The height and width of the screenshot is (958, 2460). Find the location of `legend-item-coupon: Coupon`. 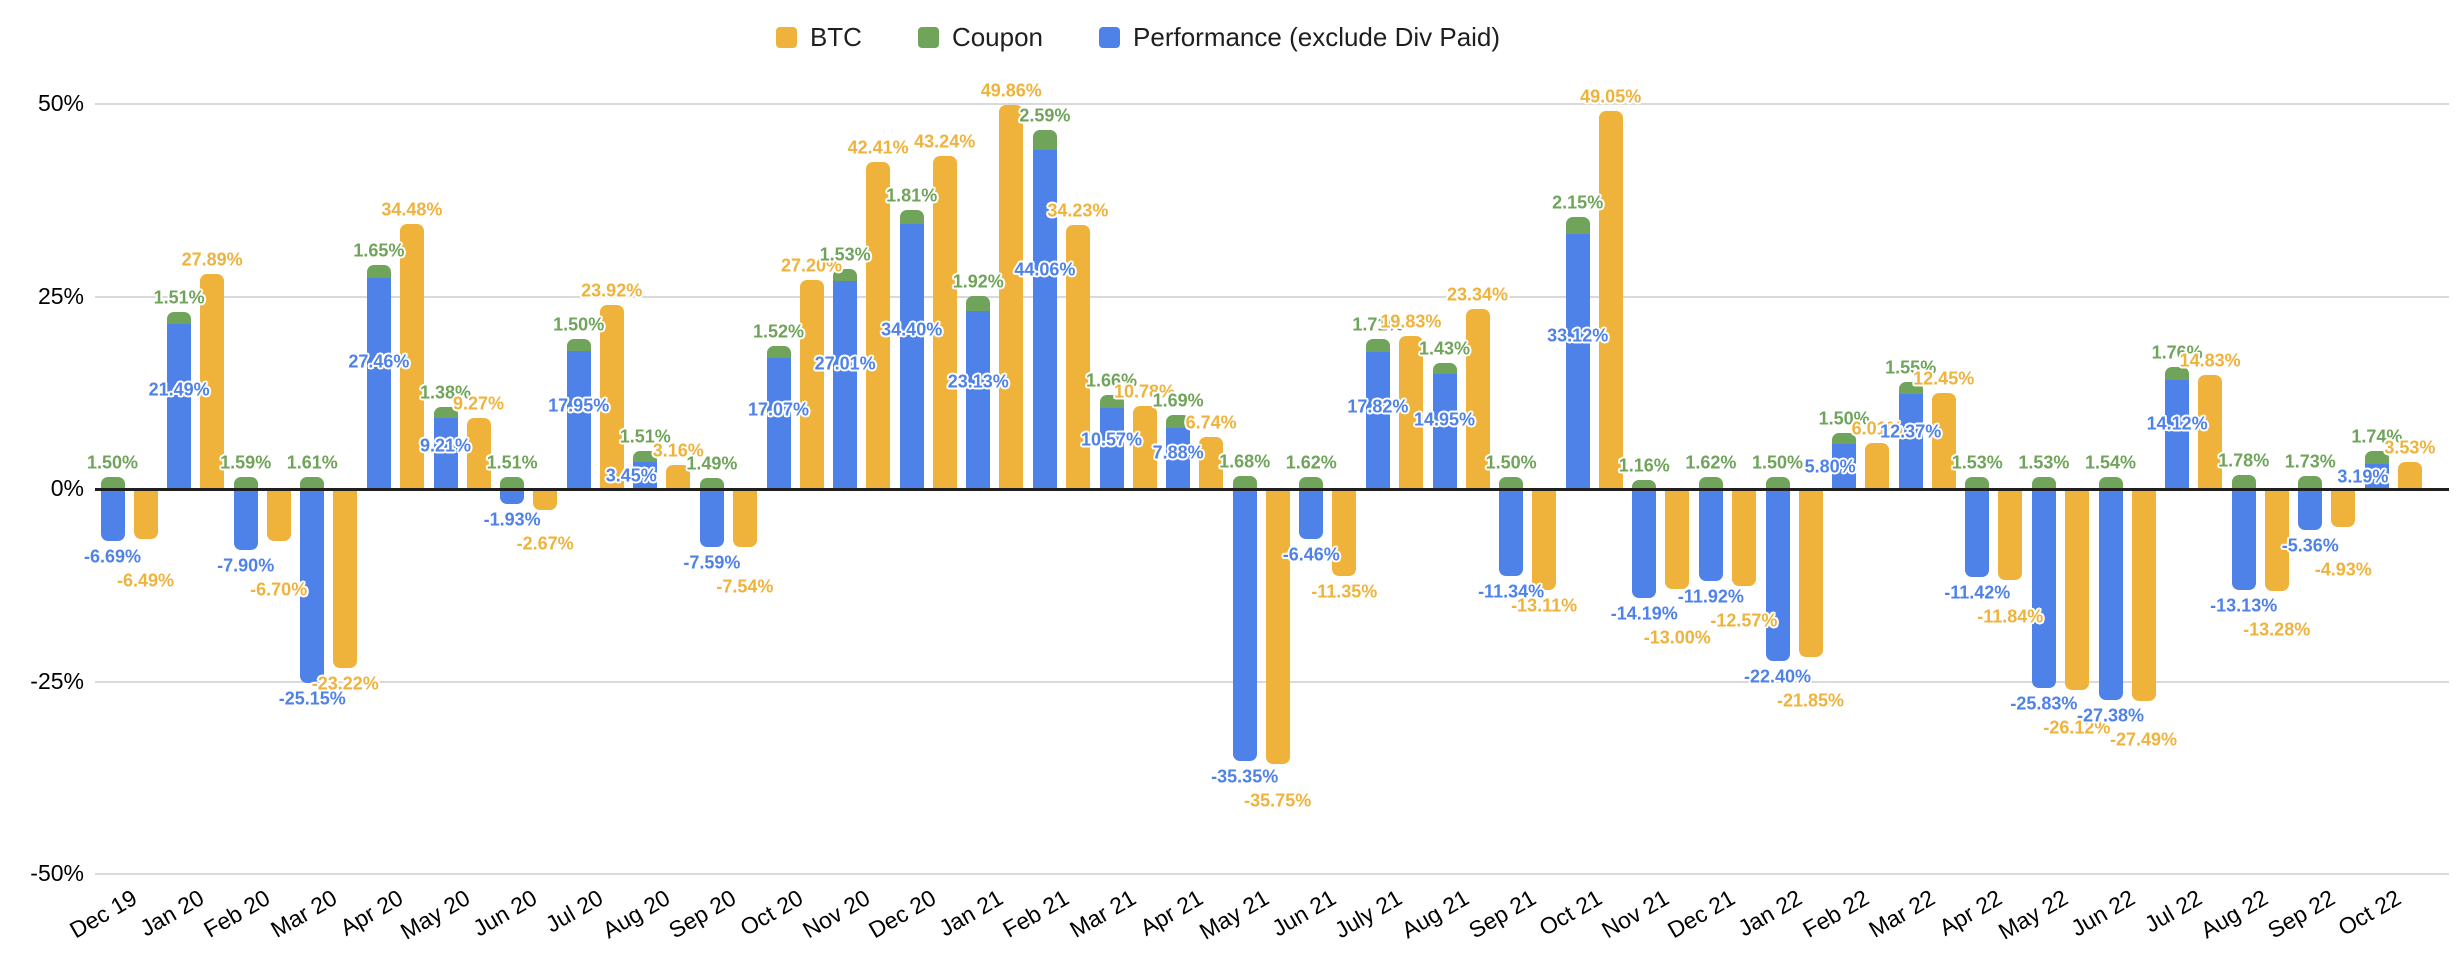

legend-item-coupon: Coupon is located at coordinates (980, 37).